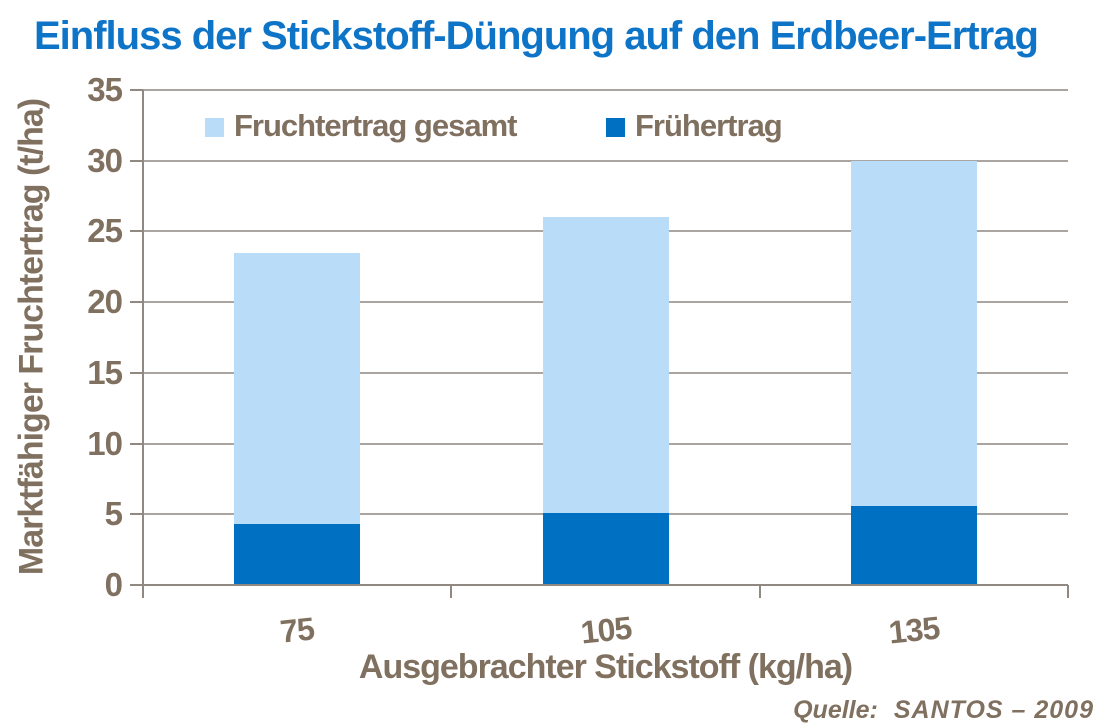 This screenshot has height=728, width=1110. What do you see at coordinates (105, 372) in the screenshot?
I see `y-tick-label: 15` at bounding box center [105, 372].